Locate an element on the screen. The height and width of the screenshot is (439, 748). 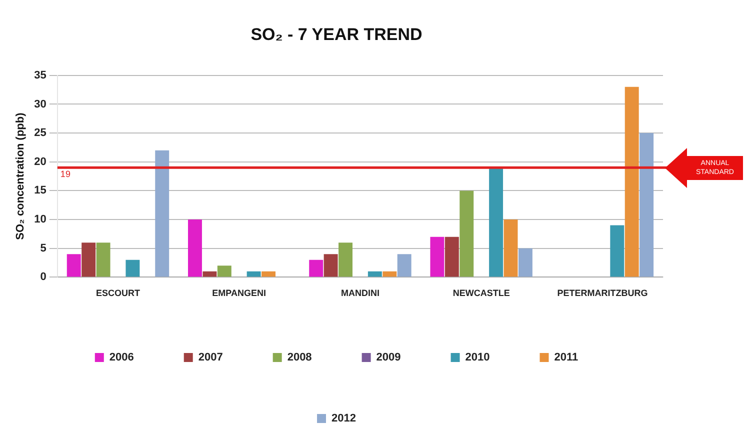
ref-line-label: 19 is located at coordinates (65, 174).